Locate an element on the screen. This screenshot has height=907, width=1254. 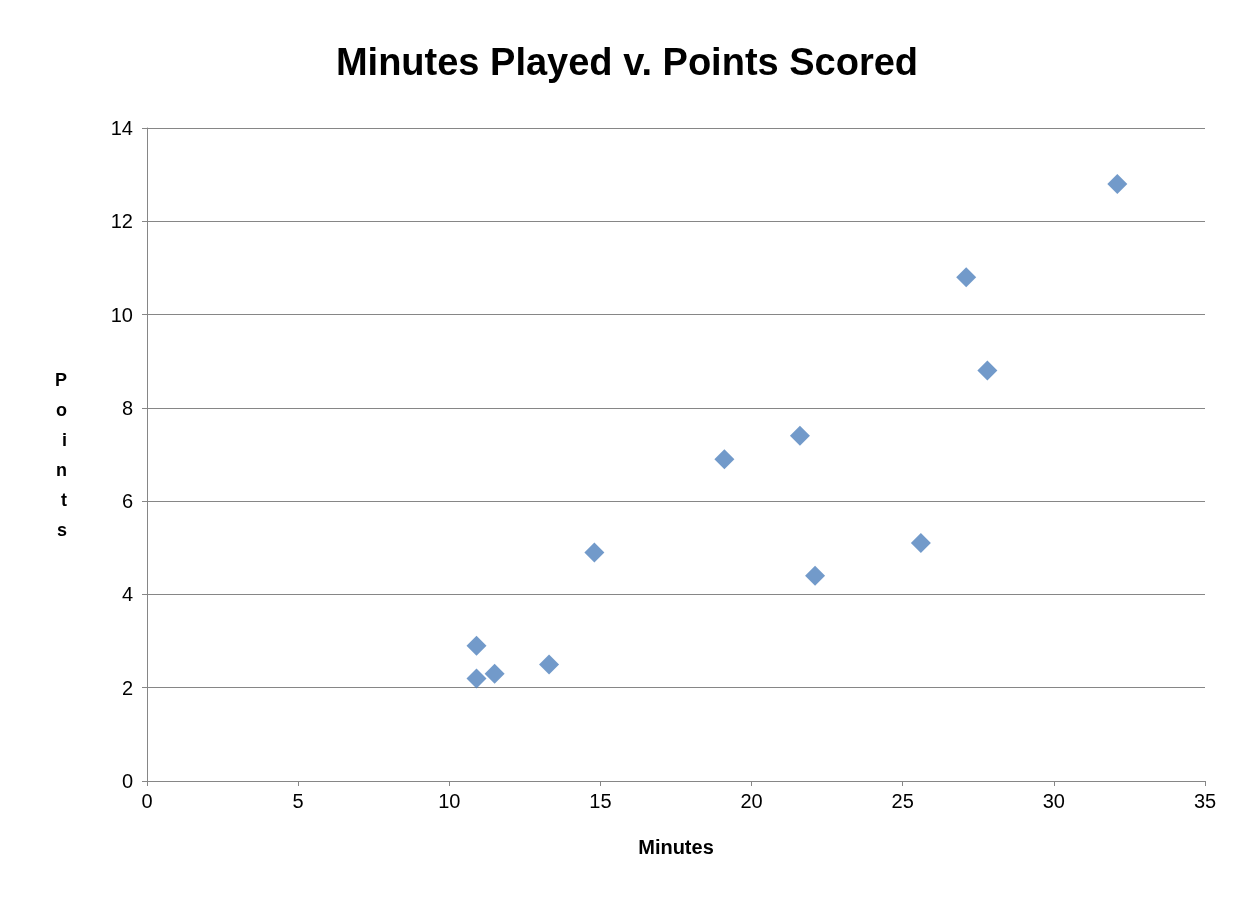
y-tick-label: 10 is located at coordinates (121, 314).